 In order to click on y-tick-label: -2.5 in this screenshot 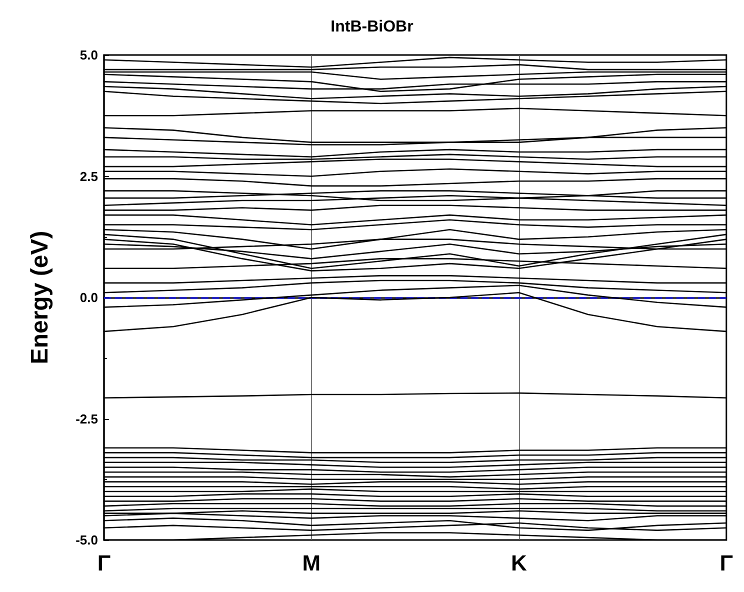, I will do `click(87, 418)`.